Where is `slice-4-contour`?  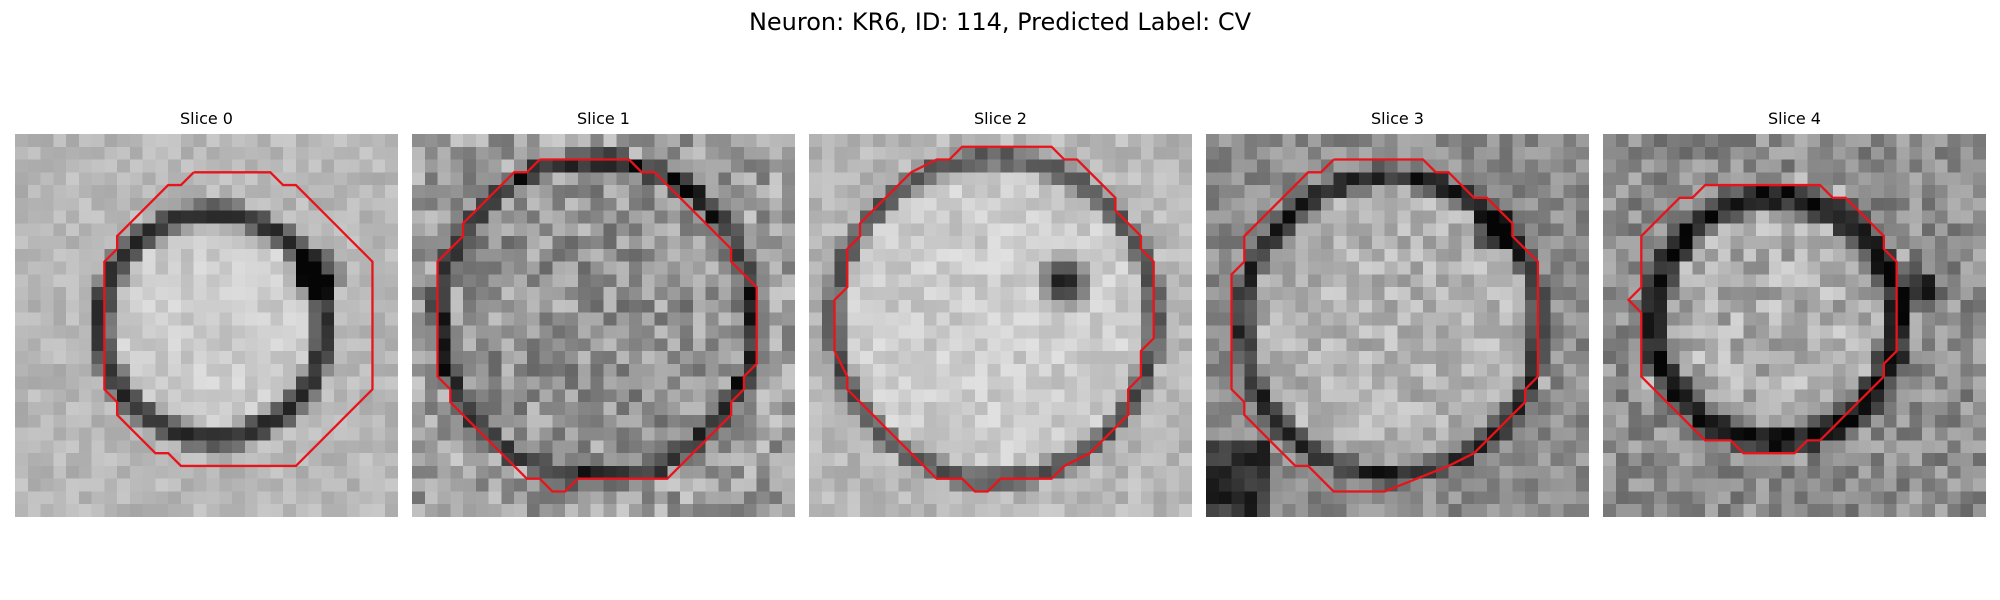 slice-4-contour is located at coordinates (1762, 319).